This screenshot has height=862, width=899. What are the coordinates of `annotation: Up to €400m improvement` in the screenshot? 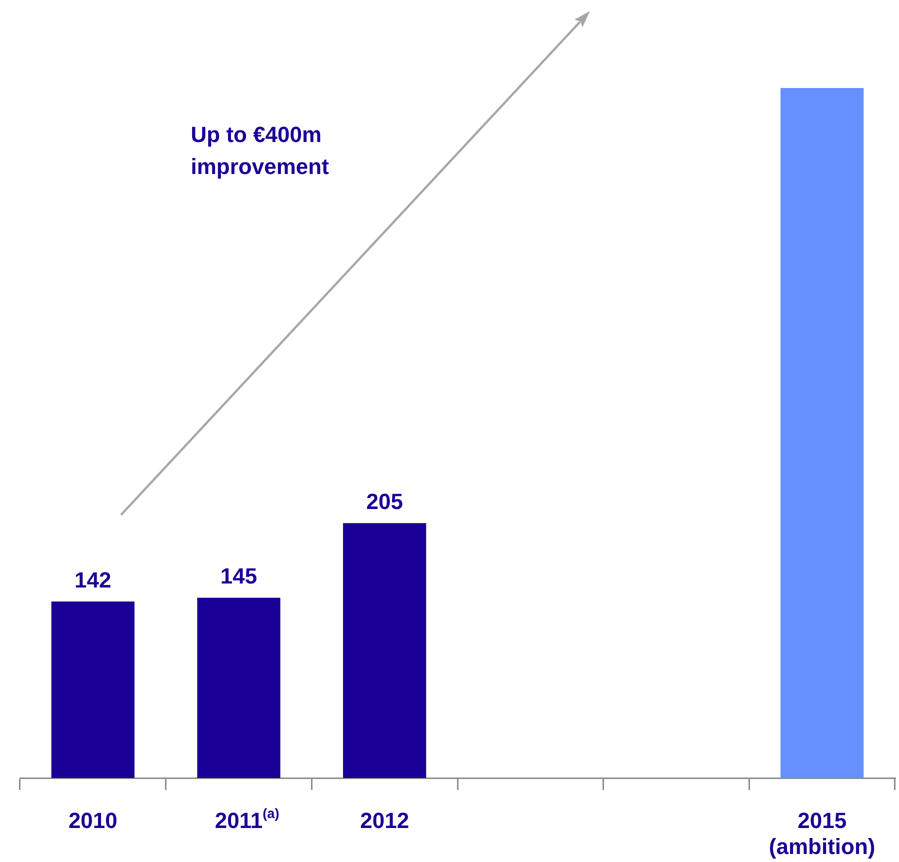 It's located at (260, 150).